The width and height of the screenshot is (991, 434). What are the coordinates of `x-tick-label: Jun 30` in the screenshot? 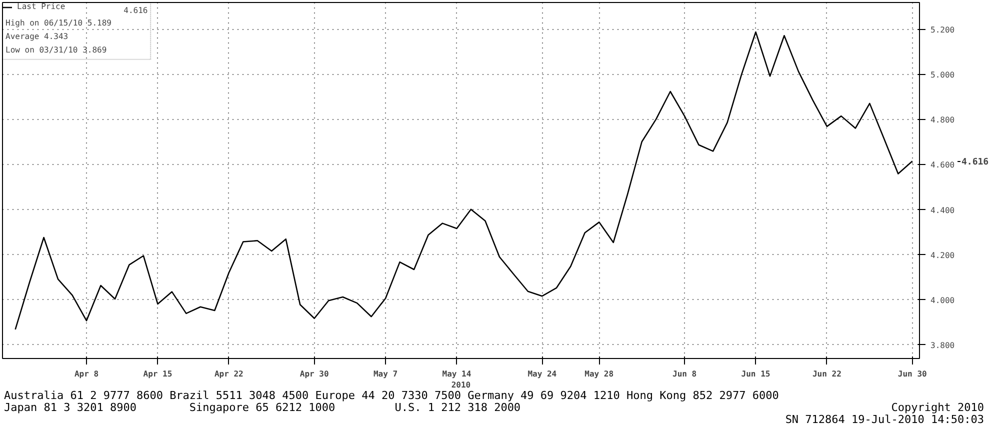 It's located at (913, 374).